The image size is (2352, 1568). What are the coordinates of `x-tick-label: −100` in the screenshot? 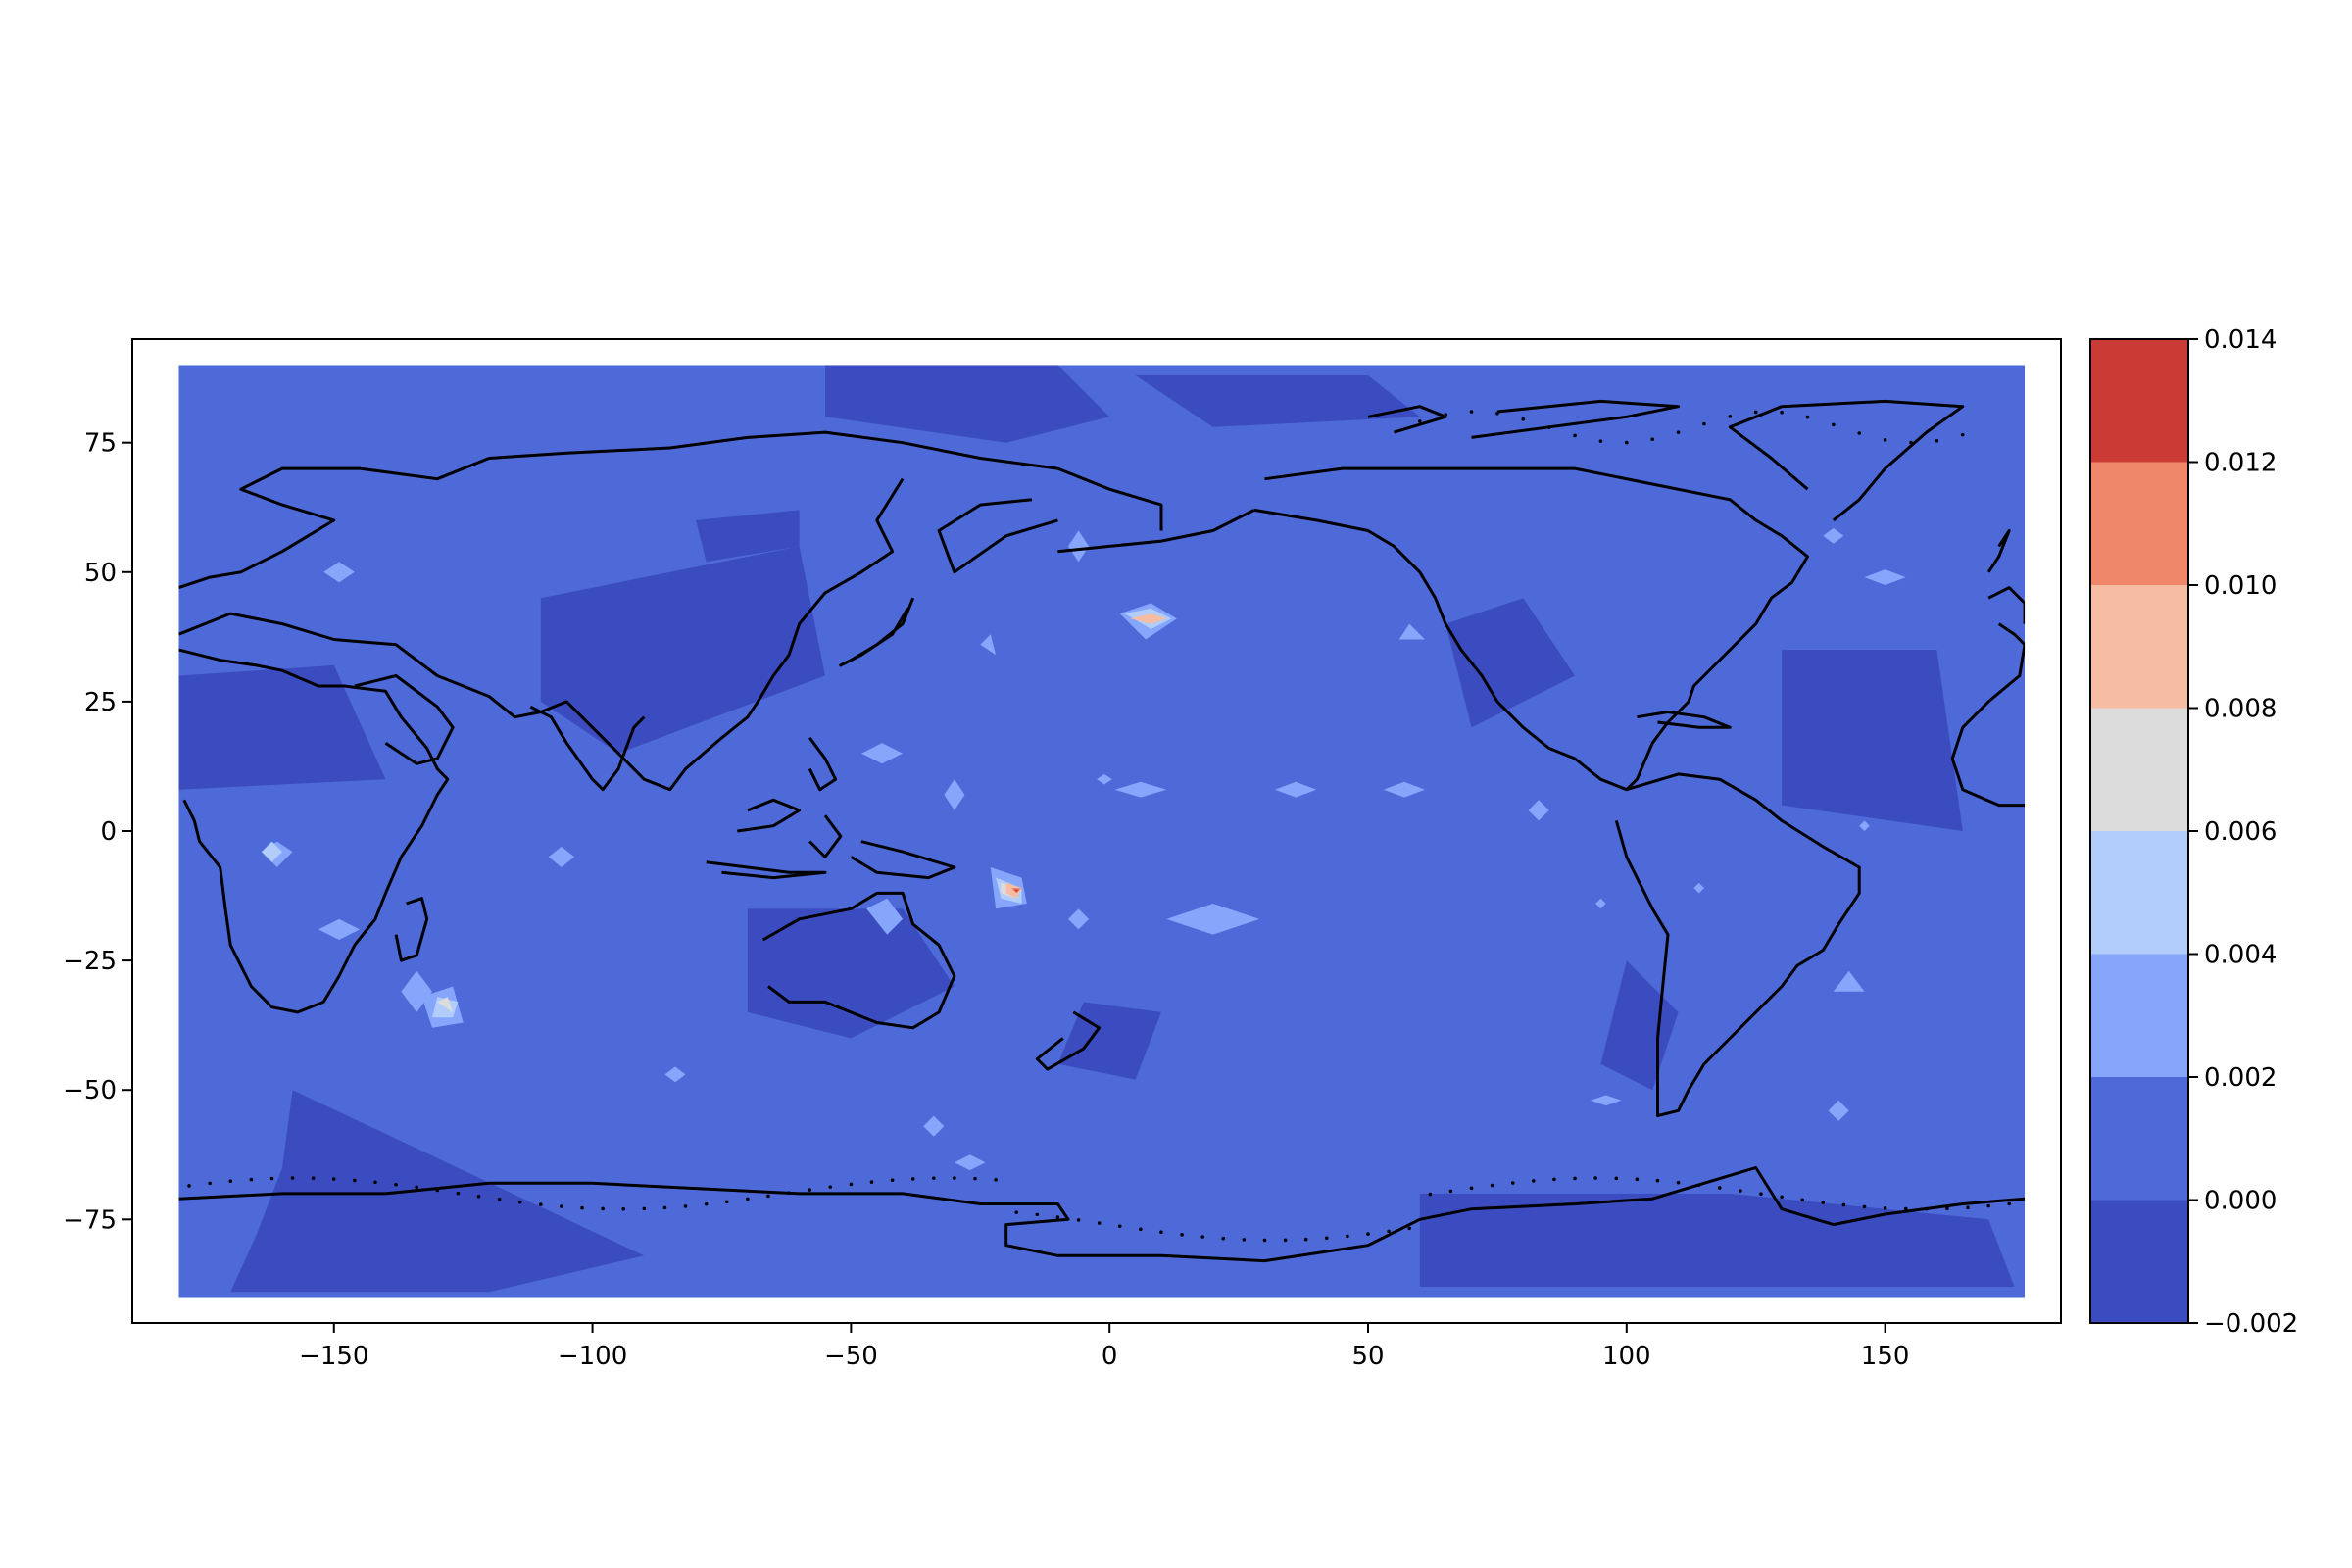 It's located at (592, 1356).